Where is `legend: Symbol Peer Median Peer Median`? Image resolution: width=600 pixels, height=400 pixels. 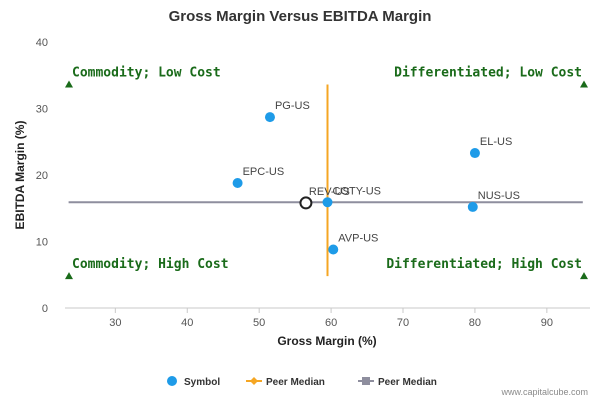 legend: Symbol Peer Median Peer Median is located at coordinates (302, 382).